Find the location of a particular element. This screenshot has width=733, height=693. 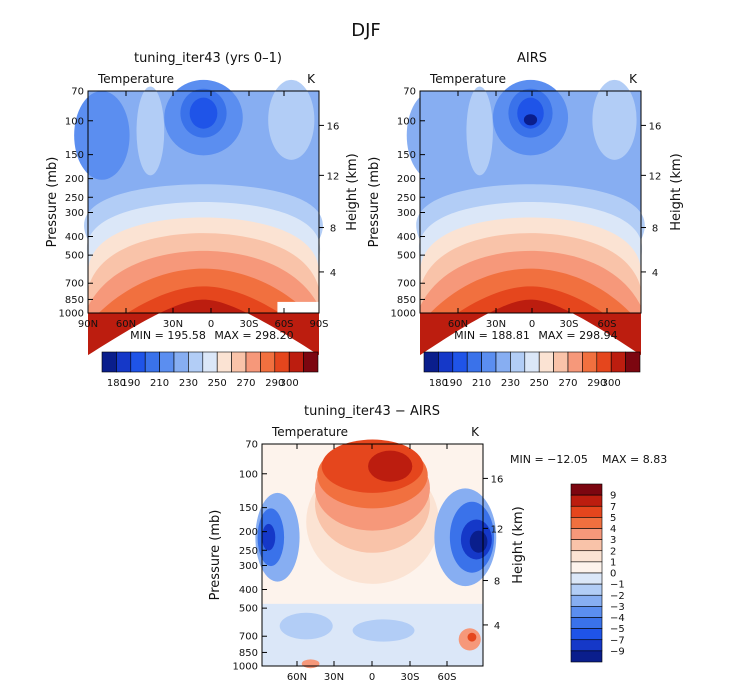

obs-max-label: MAX = 298.94 is located at coordinates (577, 335).